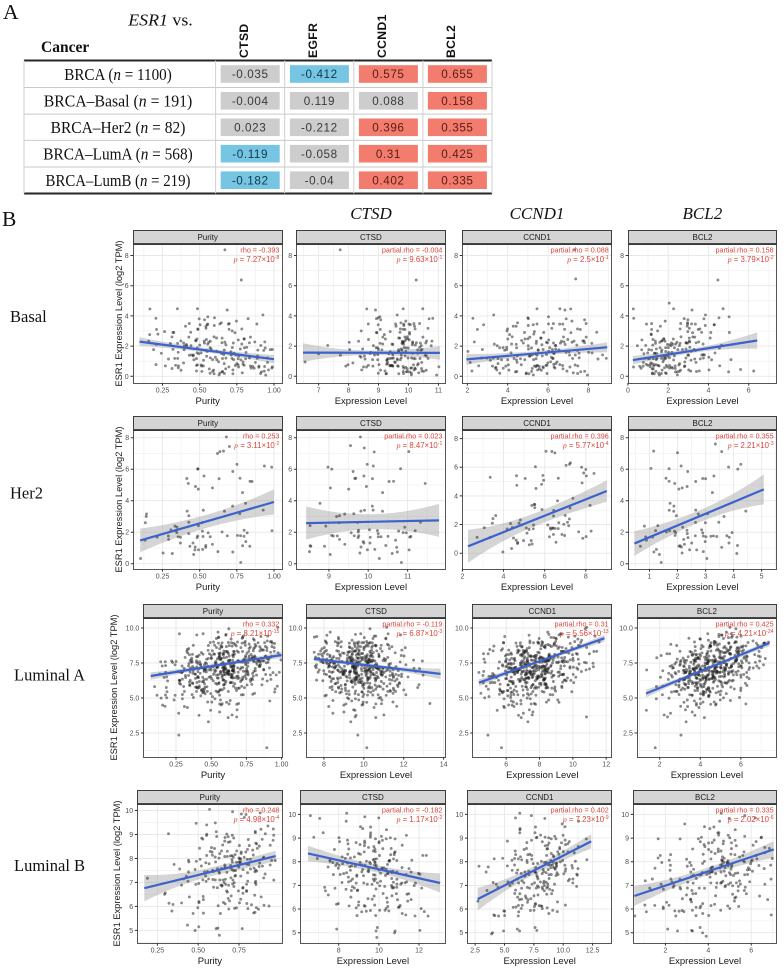 The width and height of the screenshot is (784, 972). I want to click on svg-text: p = 3.79×10-2, so click(750, 259).